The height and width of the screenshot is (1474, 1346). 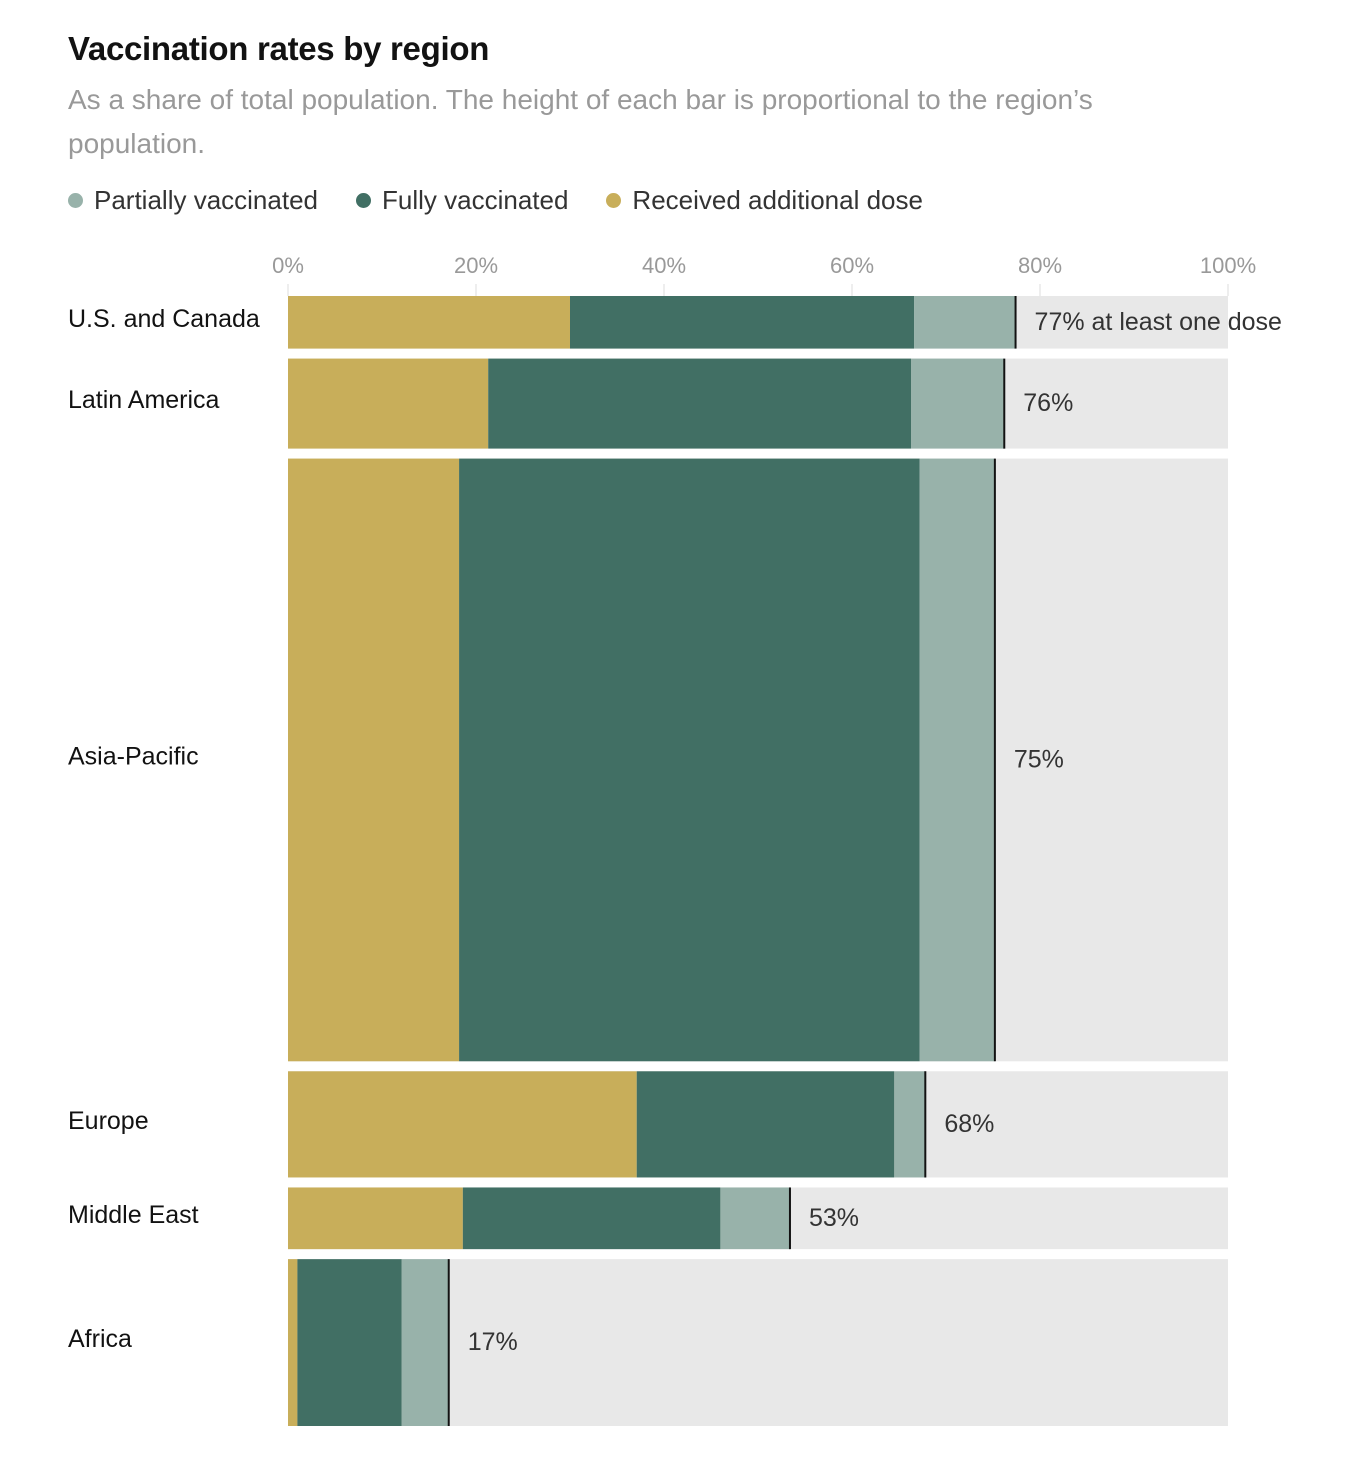 What do you see at coordinates (108, 1121) in the screenshot?
I see `region-label: Europe` at bounding box center [108, 1121].